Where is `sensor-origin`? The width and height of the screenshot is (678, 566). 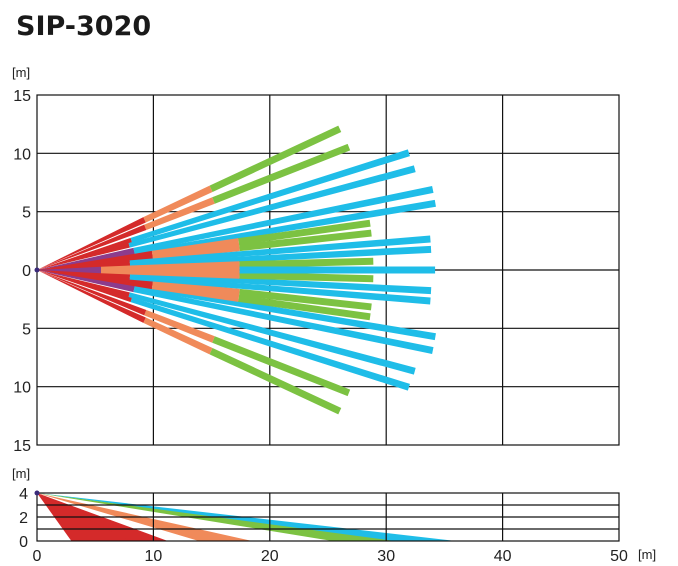 sensor-origin is located at coordinates (37, 270).